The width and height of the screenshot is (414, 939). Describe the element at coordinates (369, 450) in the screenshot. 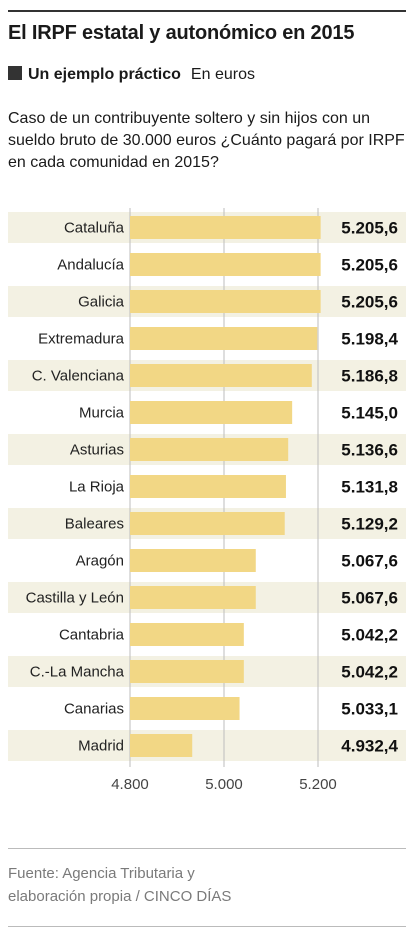

I see `value-label: 5.136,6` at that location.